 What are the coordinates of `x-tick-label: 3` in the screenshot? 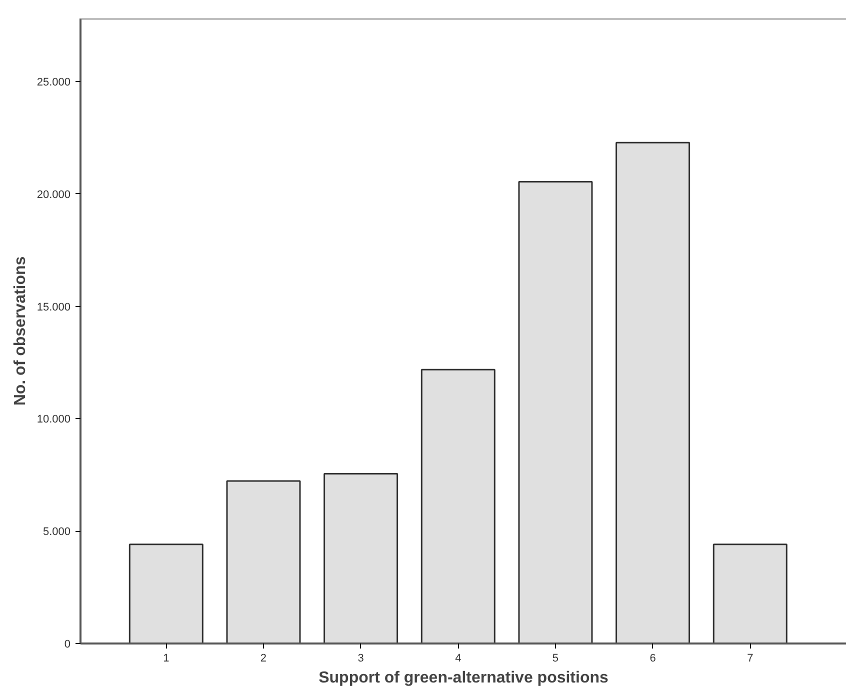 It's located at (361, 658).